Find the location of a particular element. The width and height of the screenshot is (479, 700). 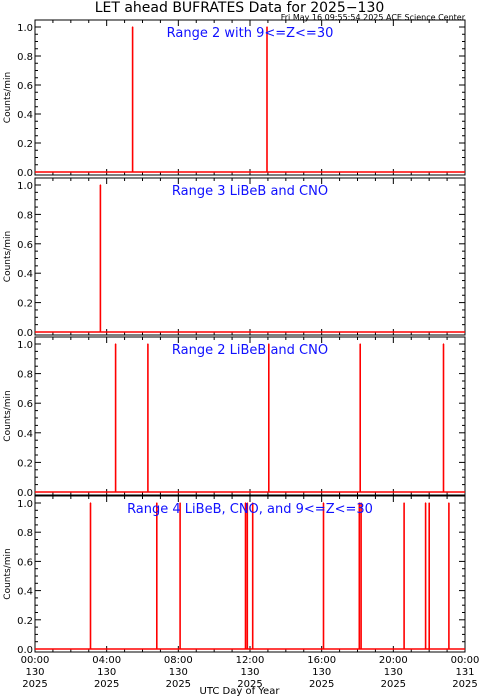

x-tick-label-time: 12:00 is located at coordinates (250, 660).